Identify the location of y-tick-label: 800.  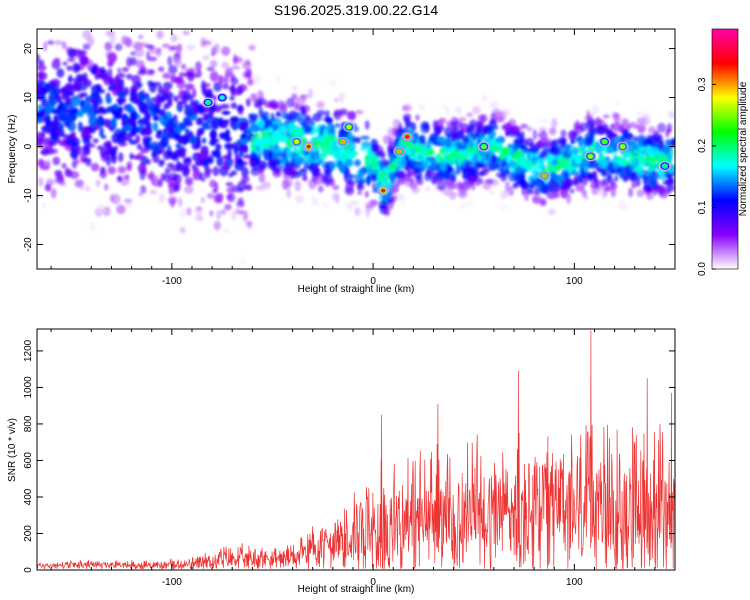
(28, 423).